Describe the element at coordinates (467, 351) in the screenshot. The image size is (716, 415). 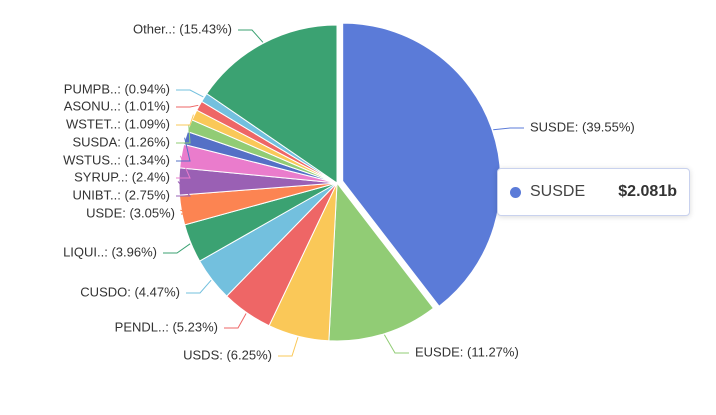
I see `data-label: EUSDE: (11.27%)` at that location.